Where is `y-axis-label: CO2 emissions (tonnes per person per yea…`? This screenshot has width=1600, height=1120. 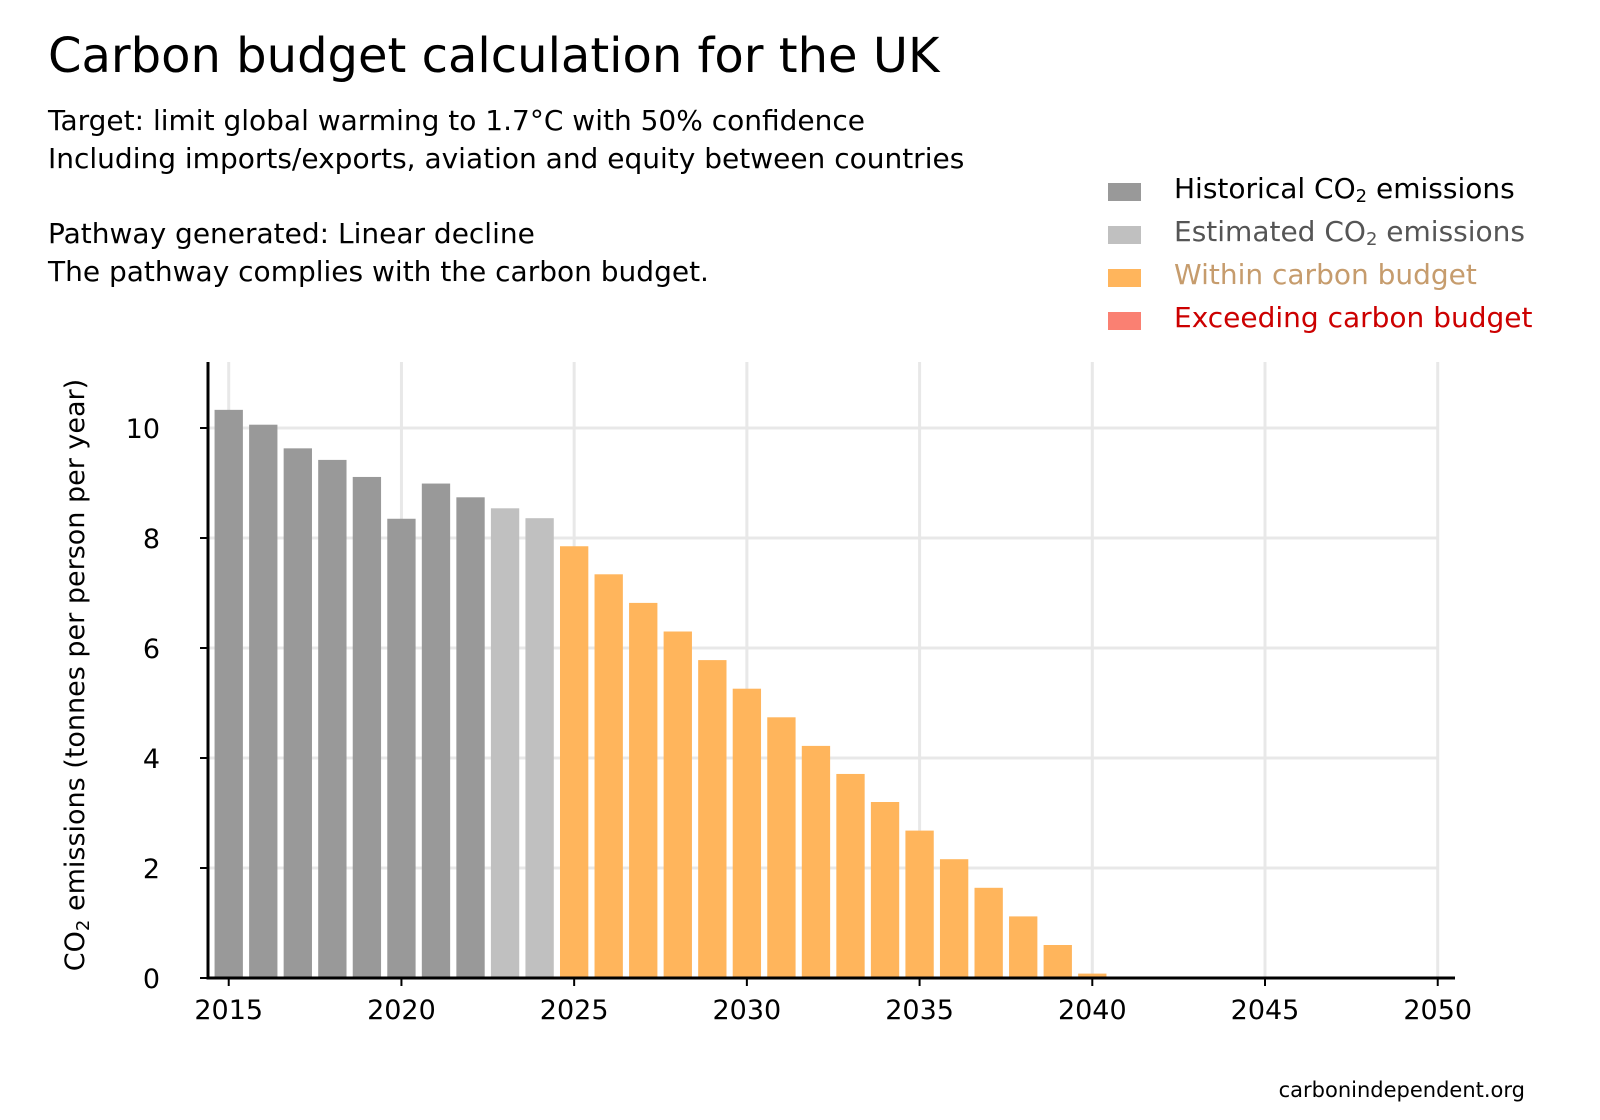
y-axis-label: CO2 emissions (tonnes per person per yea… is located at coordinates (77, 675).